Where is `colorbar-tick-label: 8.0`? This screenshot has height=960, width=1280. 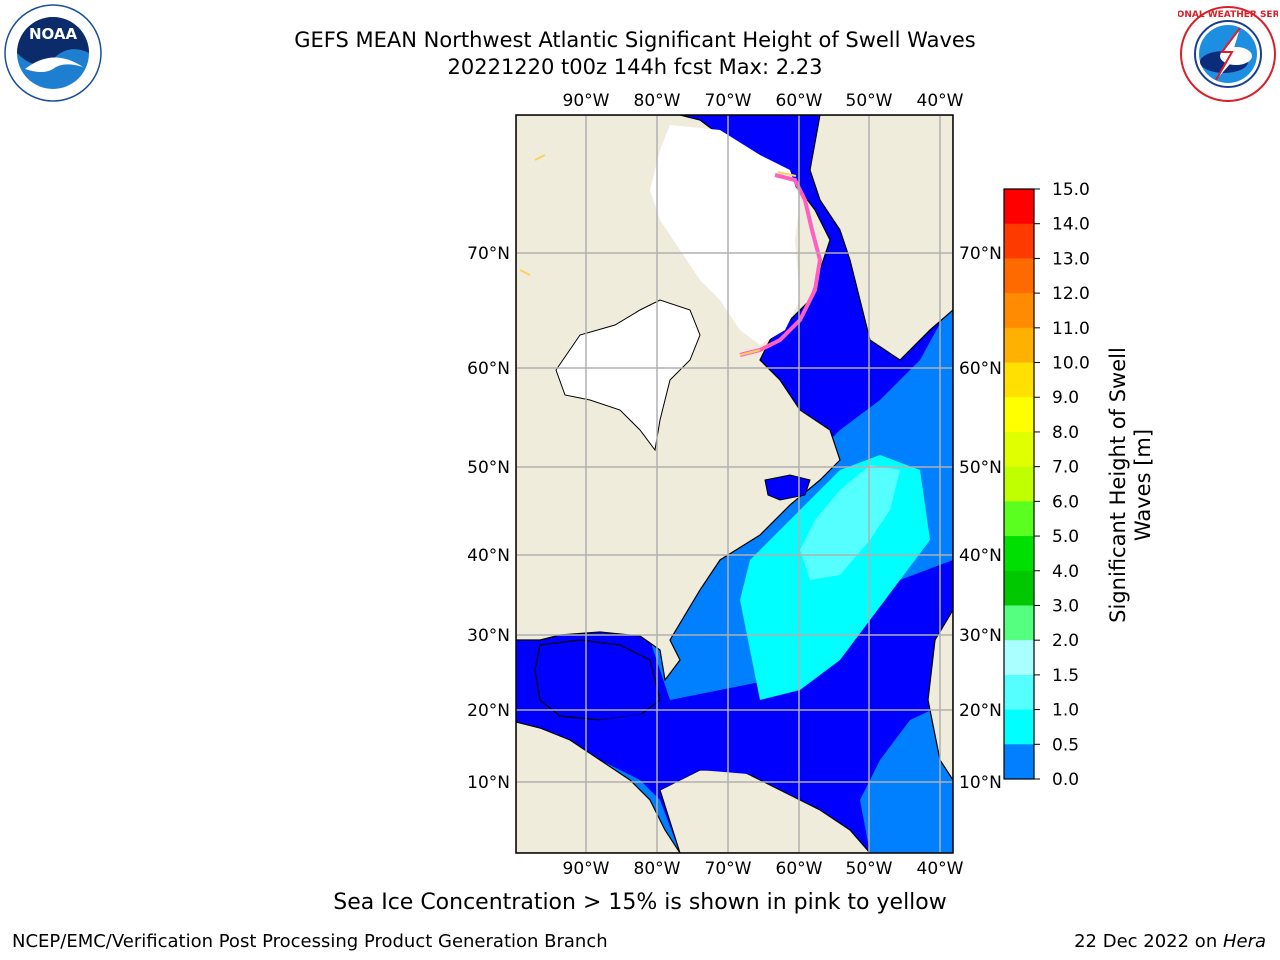
colorbar-tick-label: 8.0 is located at coordinates (1065, 433).